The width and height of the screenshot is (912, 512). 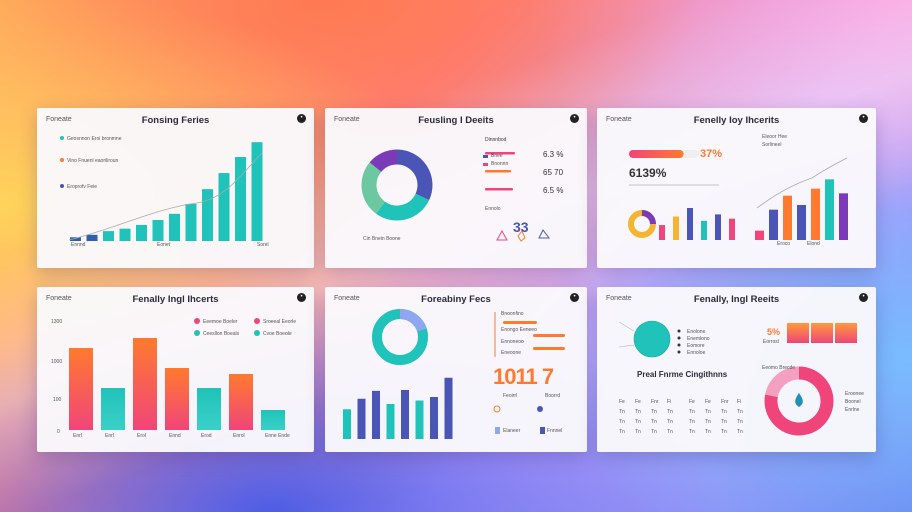 I want to click on card-6-chart, so click(x=737, y=378).